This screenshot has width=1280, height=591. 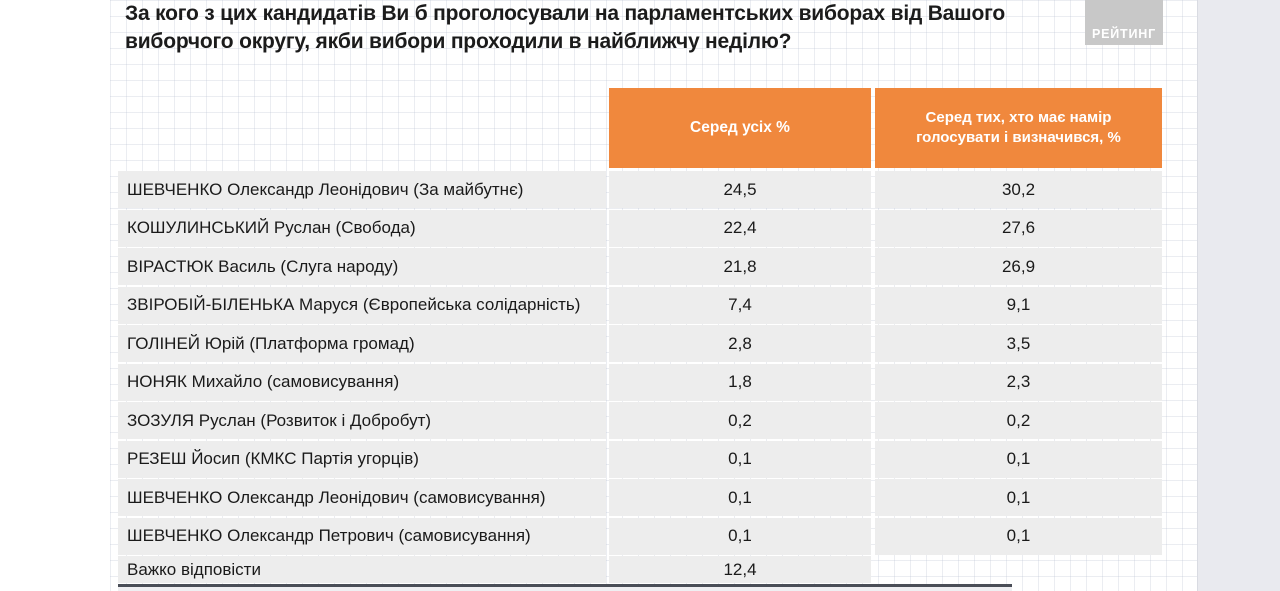 What do you see at coordinates (362, 343) in the screenshot?
I see `candidate-name-cell: ГОЛІНЕЙ Юрій (Платформа громад)` at bounding box center [362, 343].